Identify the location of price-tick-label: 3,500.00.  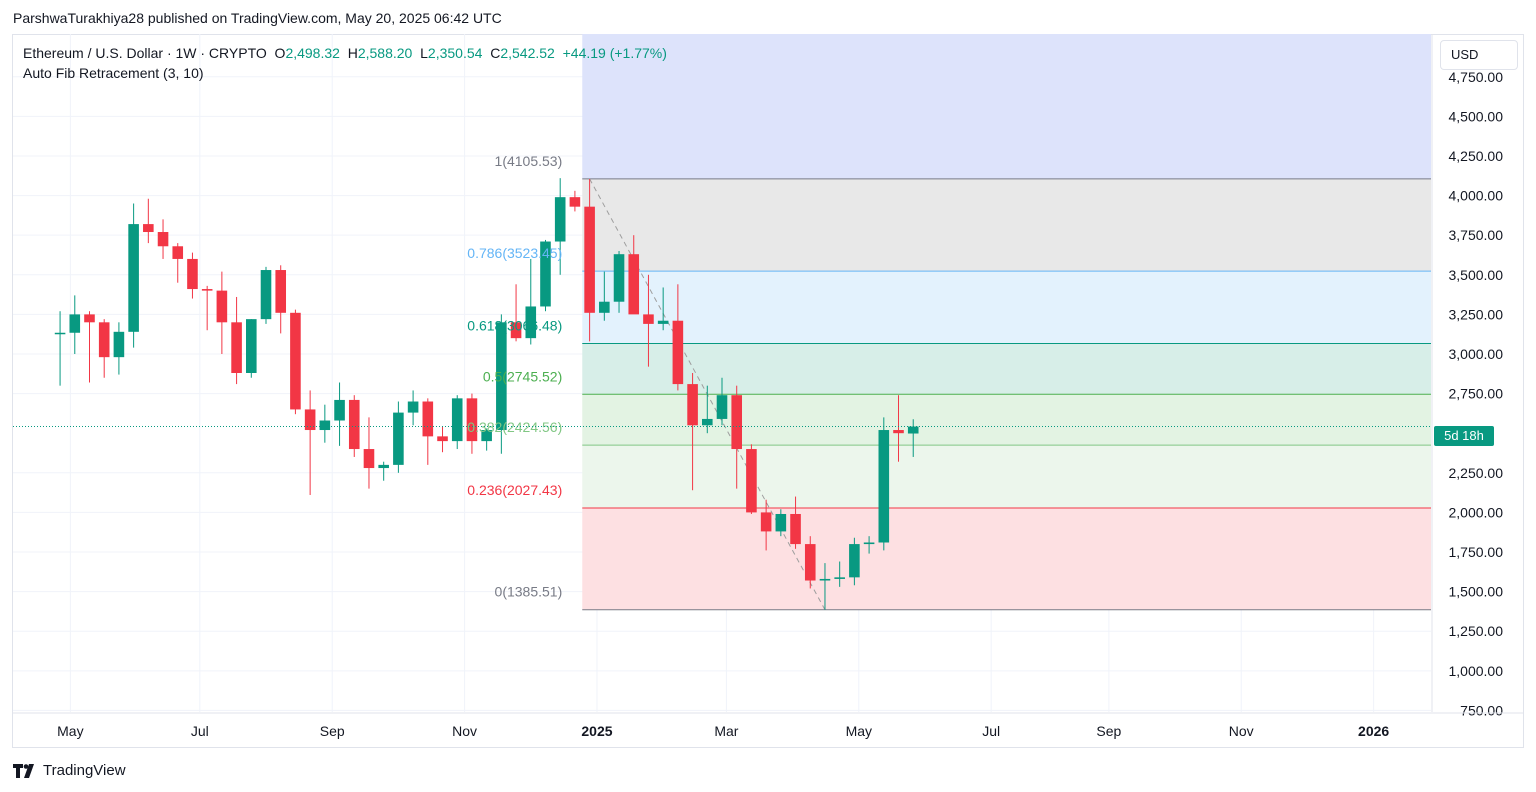
(1476, 275).